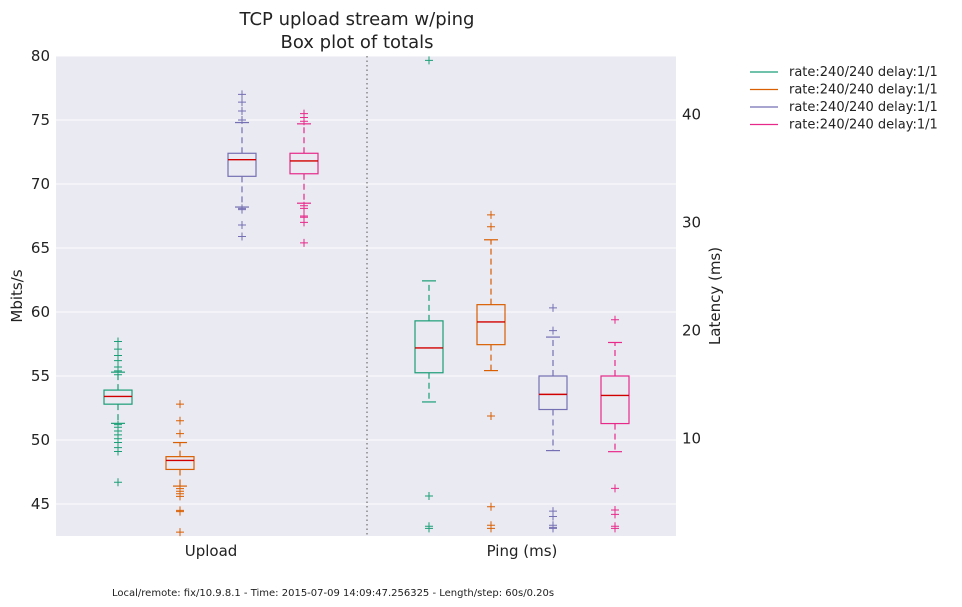  What do you see at coordinates (691, 439) in the screenshot?
I see `y-right-tick-label: 10` at bounding box center [691, 439].